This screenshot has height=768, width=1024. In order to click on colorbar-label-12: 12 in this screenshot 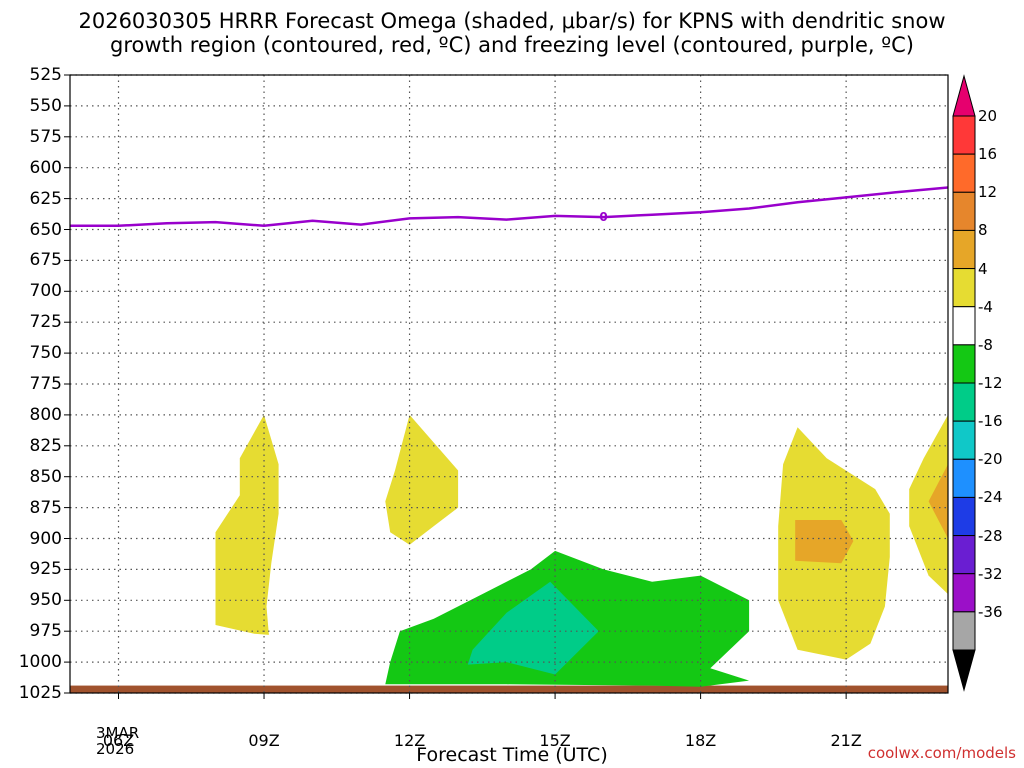, I will do `click(988, 192)`.